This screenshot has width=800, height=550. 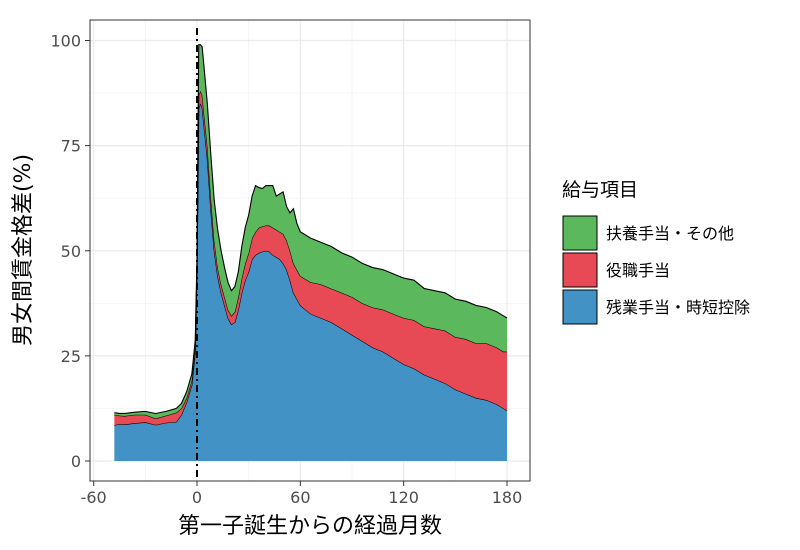 What do you see at coordinates (580, 307) in the screenshot?
I see `legend-key-overtime-shortwork` at bounding box center [580, 307].